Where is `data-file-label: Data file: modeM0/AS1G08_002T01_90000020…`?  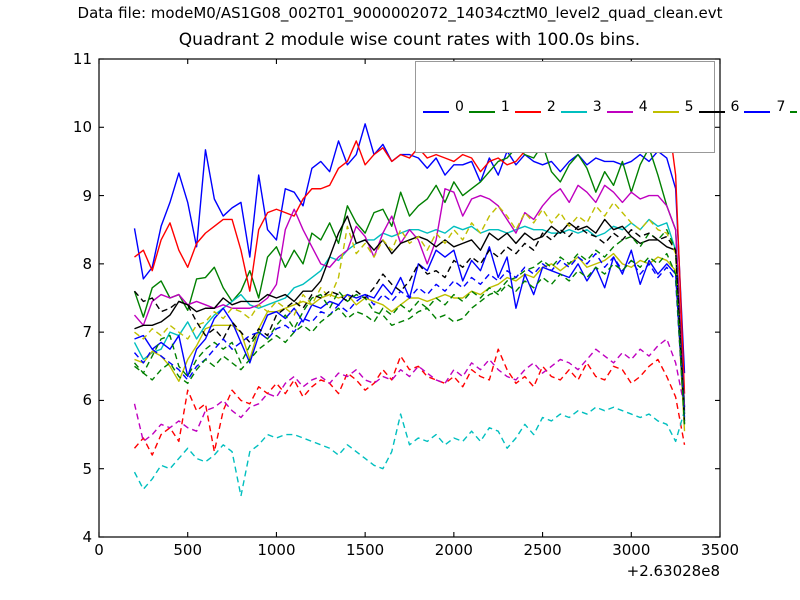 data-file-label: Data file: modeM0/AS1G08_002T01_90000020… is located at coordinates (400, 13).